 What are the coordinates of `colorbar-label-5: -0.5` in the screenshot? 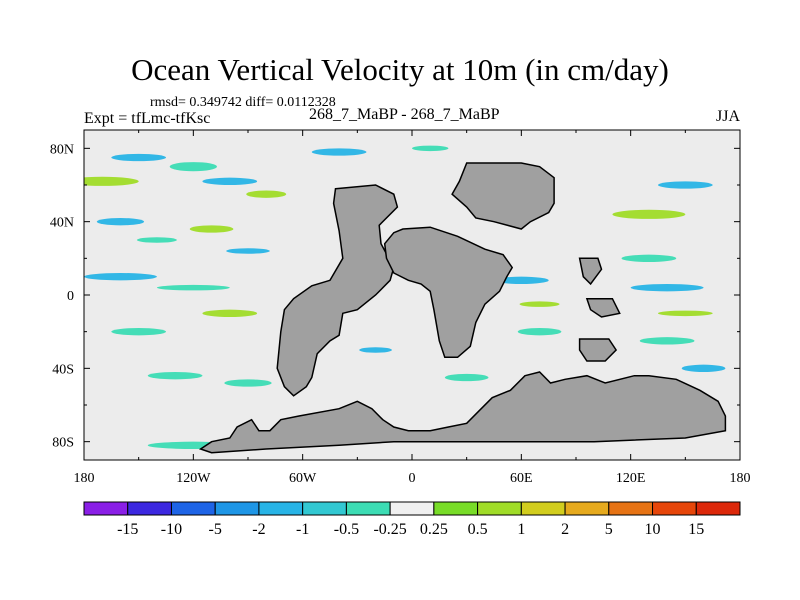 It's located at (346, 529).